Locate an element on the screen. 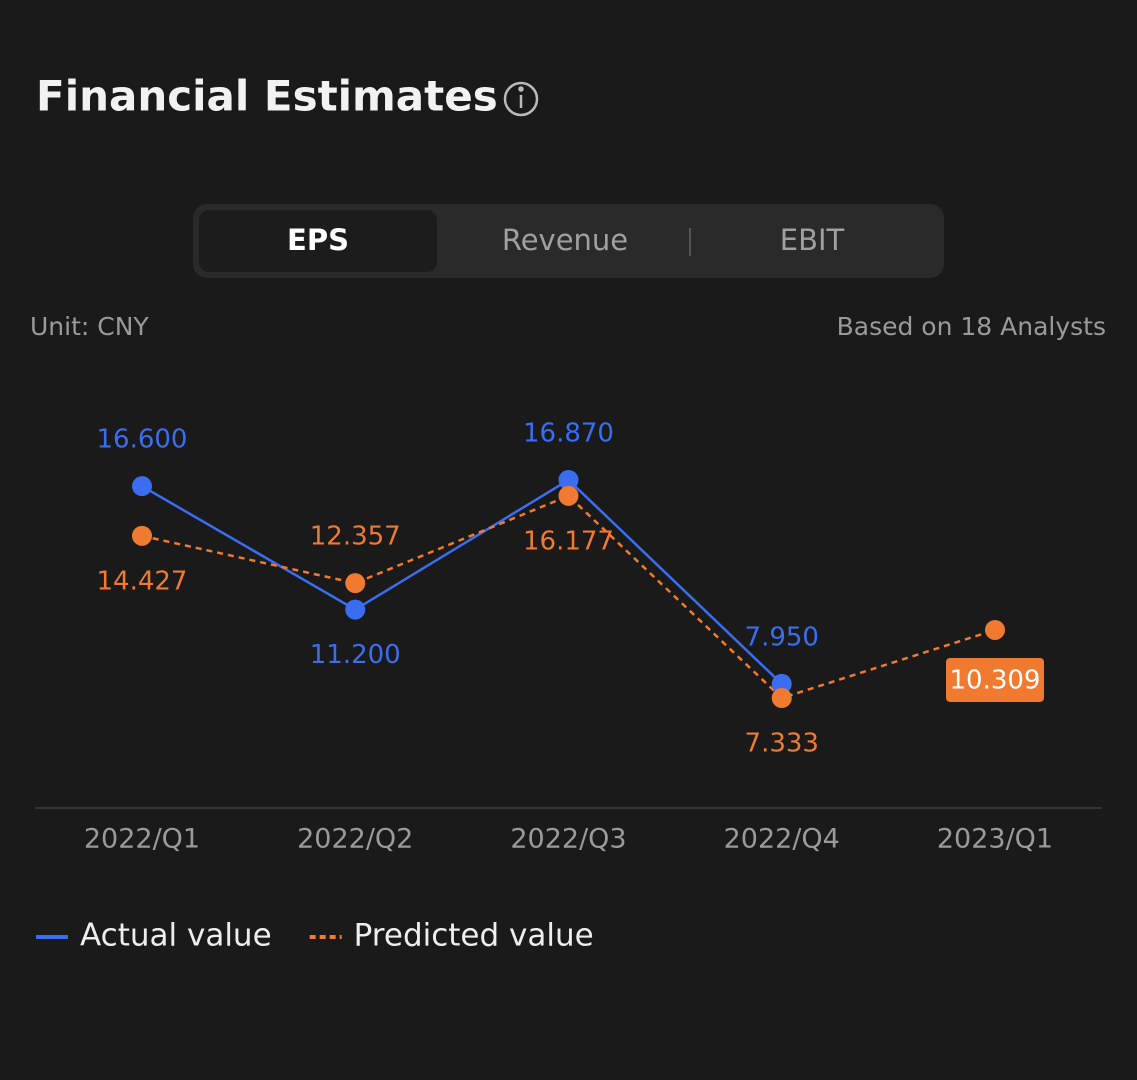 The height and width of the screenshot is (1080, 1137). value-label: 16.600 is located at coordinates (142, 440).